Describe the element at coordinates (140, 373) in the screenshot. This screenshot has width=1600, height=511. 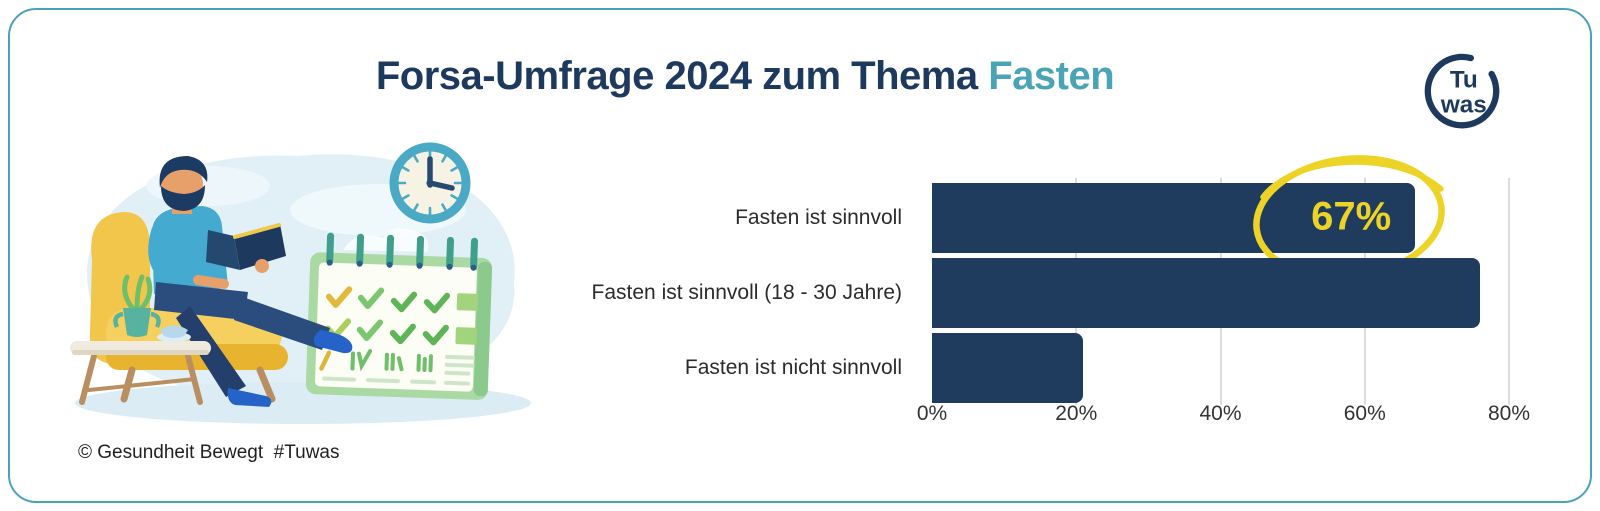
I see `side-table` at that location.